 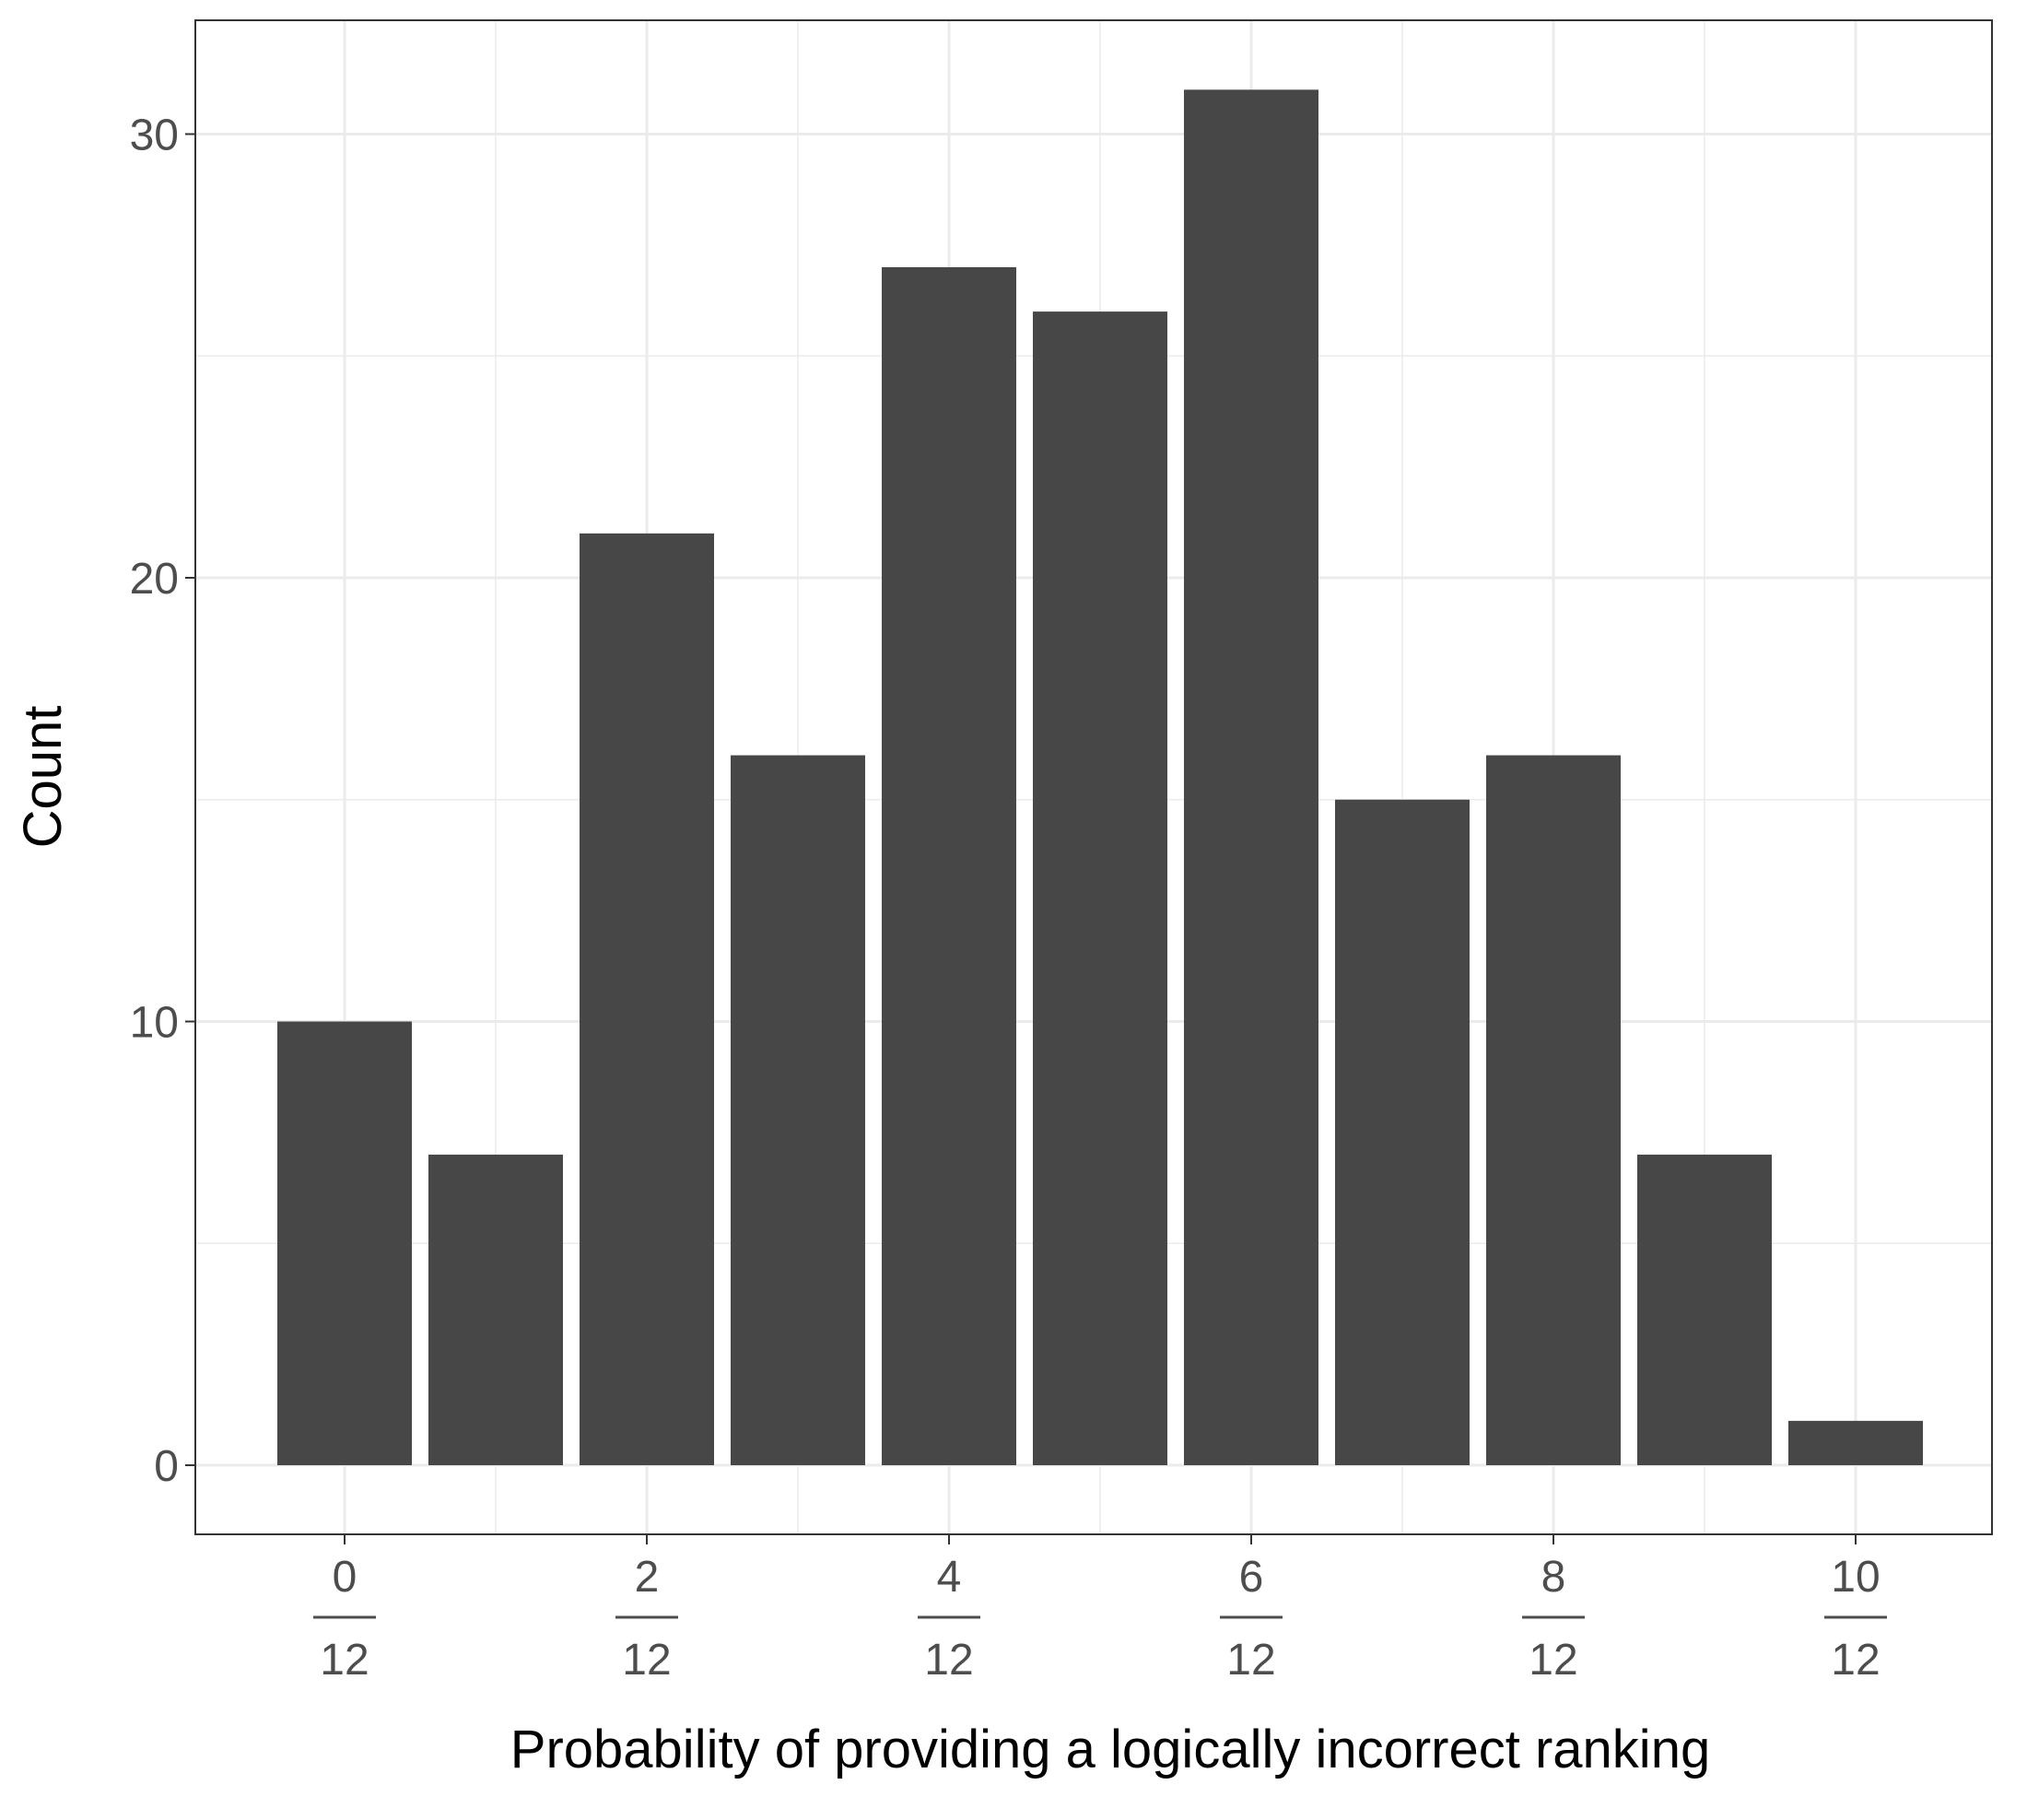 I want to click on y-tick-label: 20, so click(x=154, y=579).